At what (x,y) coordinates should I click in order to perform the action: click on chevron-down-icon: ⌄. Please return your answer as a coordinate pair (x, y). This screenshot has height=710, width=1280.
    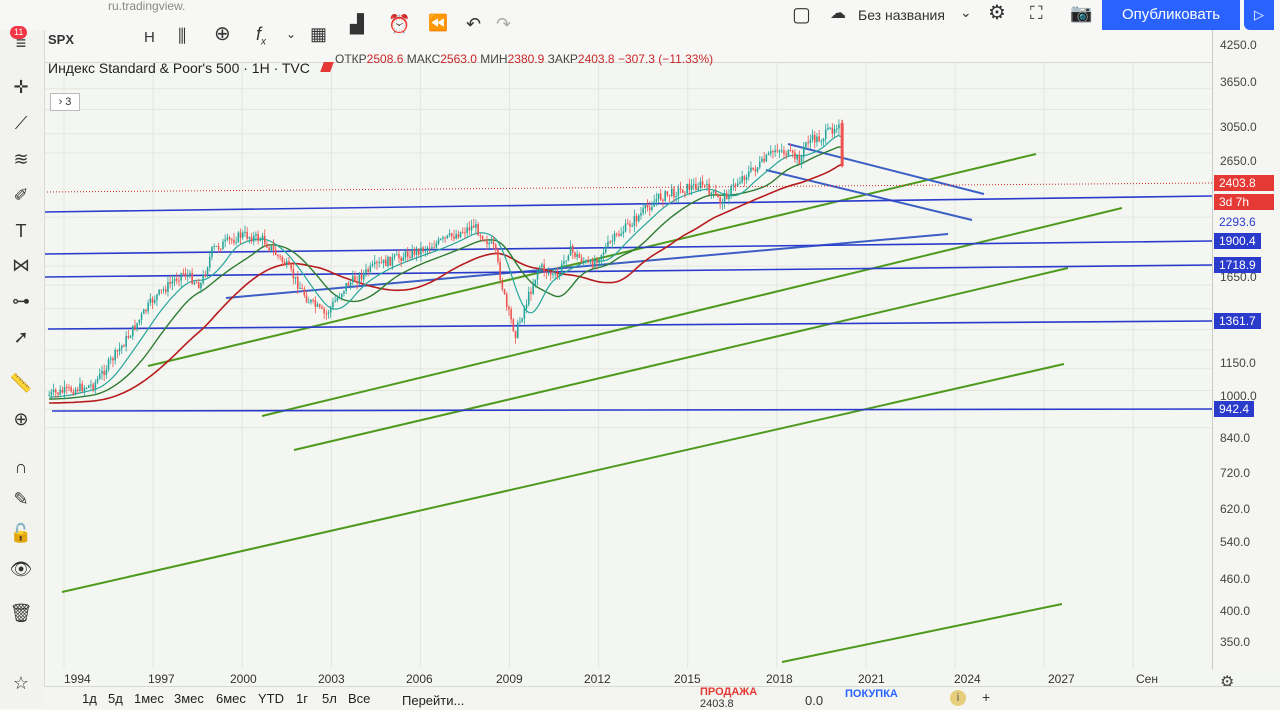
    Looking at the image, I should click on (291, 34).